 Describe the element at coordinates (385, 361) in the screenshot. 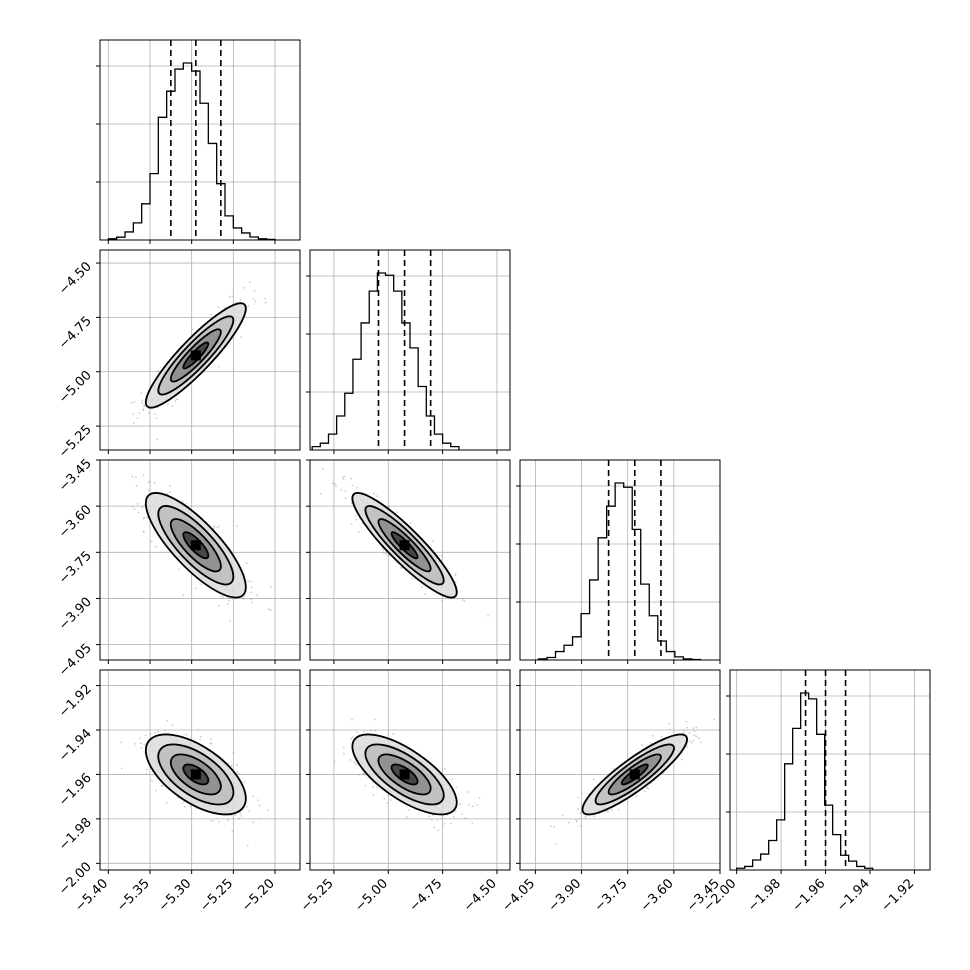

I see `histogram-steps` at that location.